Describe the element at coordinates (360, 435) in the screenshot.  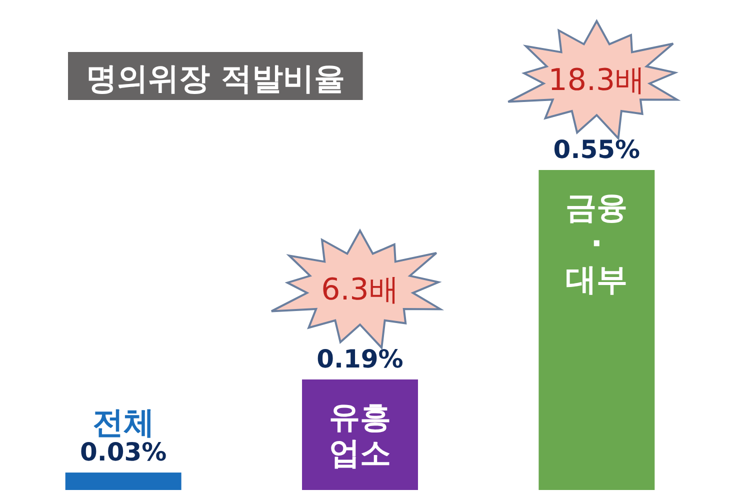
I see `x-tick-label: 유흥 업소` at that location.